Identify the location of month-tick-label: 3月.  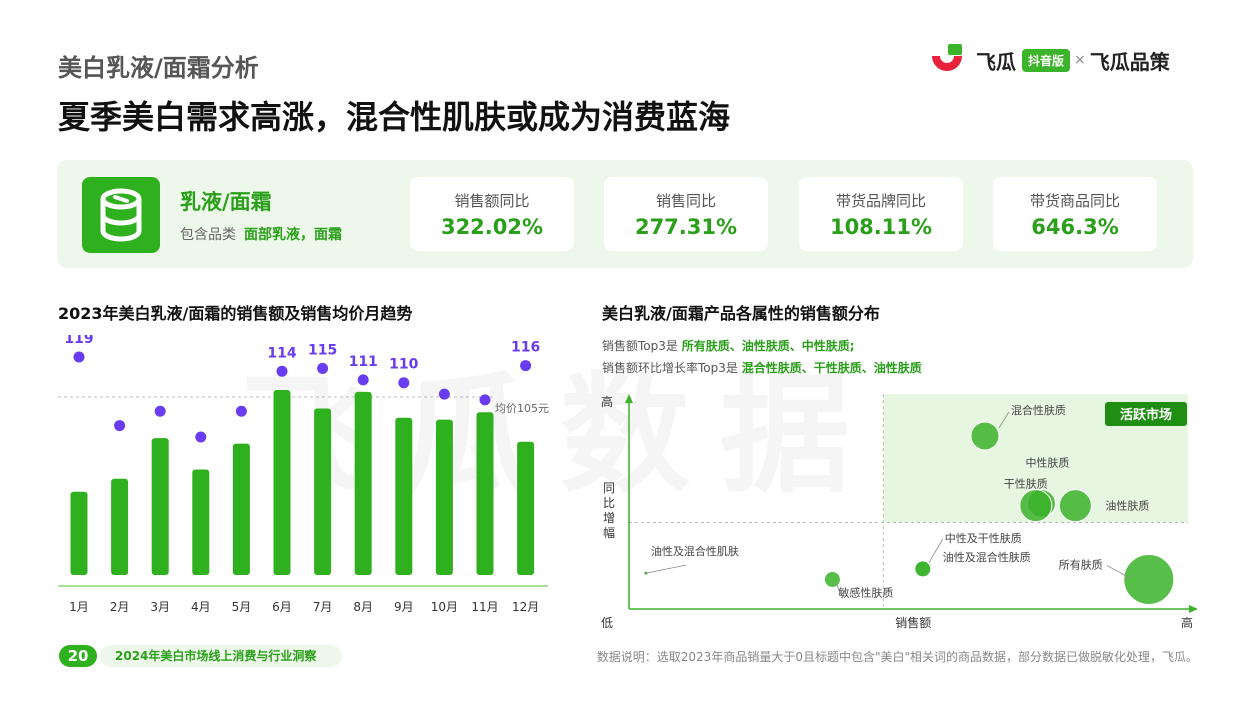
(160, 607).